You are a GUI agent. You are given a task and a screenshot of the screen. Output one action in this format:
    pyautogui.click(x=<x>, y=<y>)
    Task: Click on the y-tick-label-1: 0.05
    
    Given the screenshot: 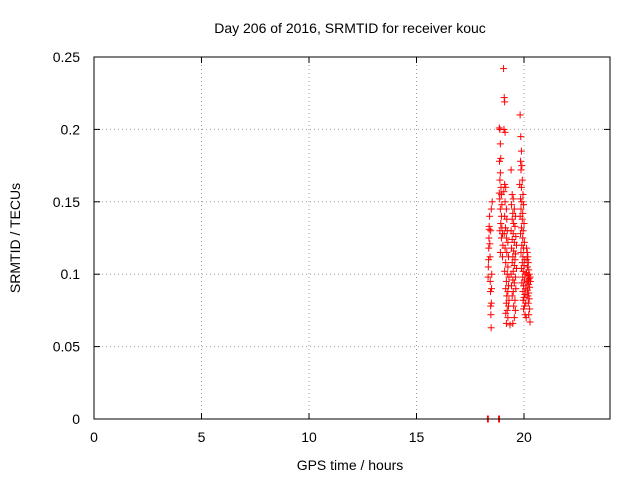 What is the action you would take?
    pyautogui.click(x=66, y=347)
    